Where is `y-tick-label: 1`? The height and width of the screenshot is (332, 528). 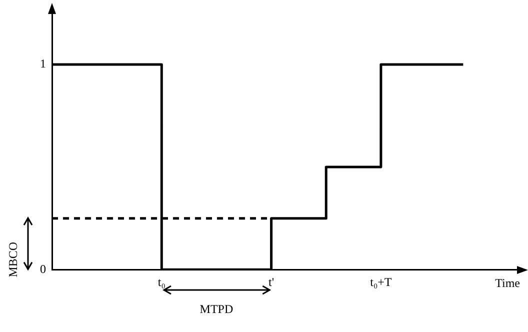 y-tick-label: 1 is located at coordinates (43, 63).